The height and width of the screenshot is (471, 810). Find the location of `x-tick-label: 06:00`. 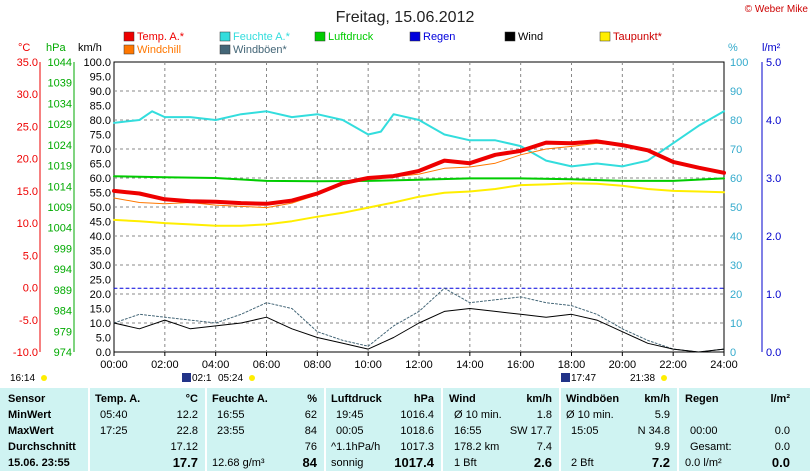

x-tick-label: 06:00 is located at coordinates (267, 365).